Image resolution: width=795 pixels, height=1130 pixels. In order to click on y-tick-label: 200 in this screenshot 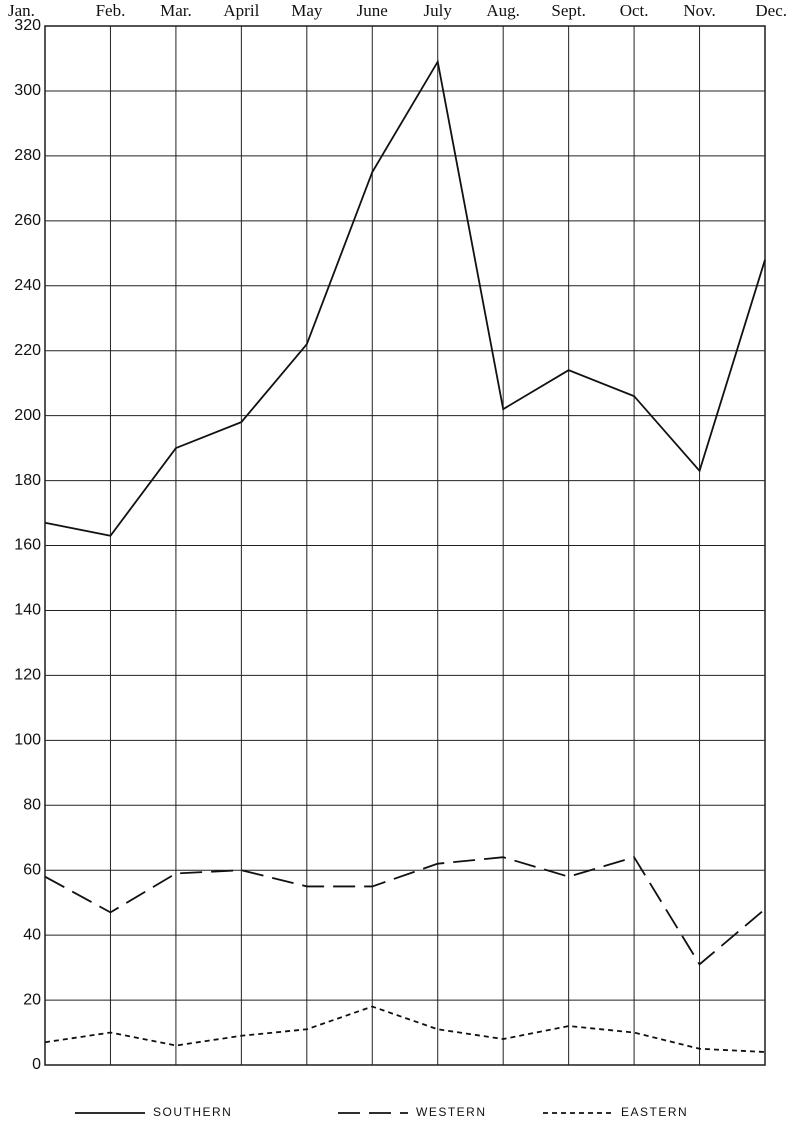, I will do `click(27, 415)`.